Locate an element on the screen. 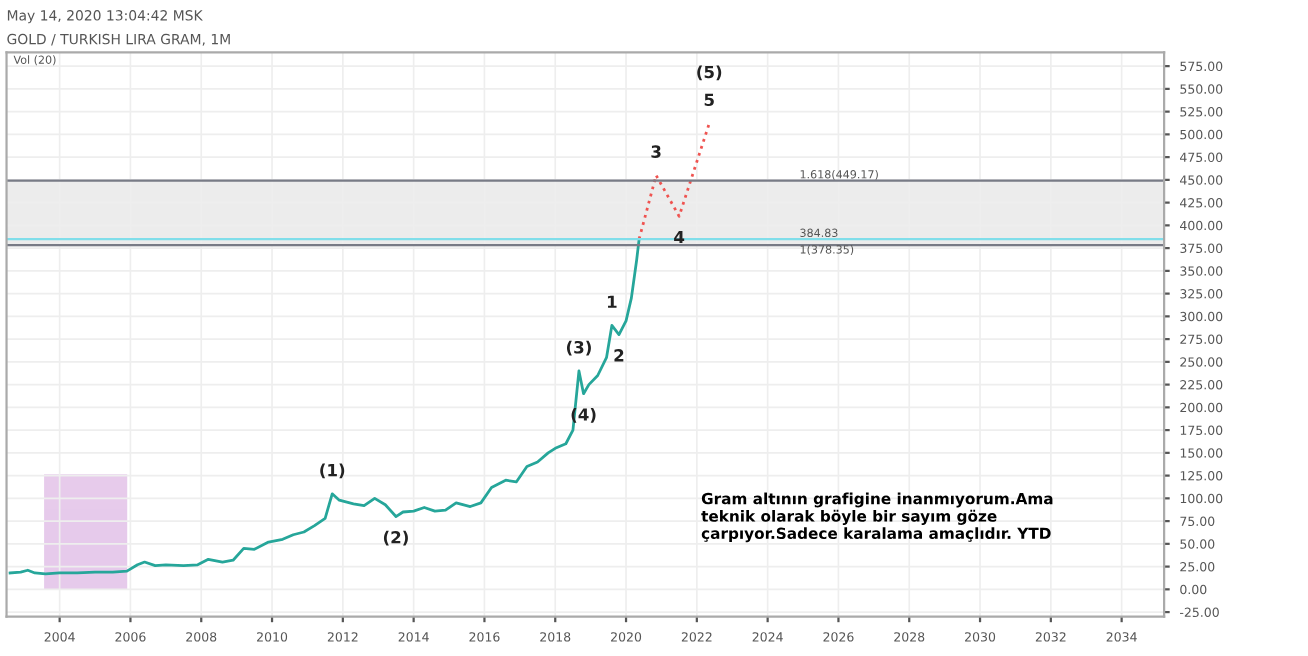 The image size is (1308, 656). annotation: (3) is located at coordinates (578, 348).